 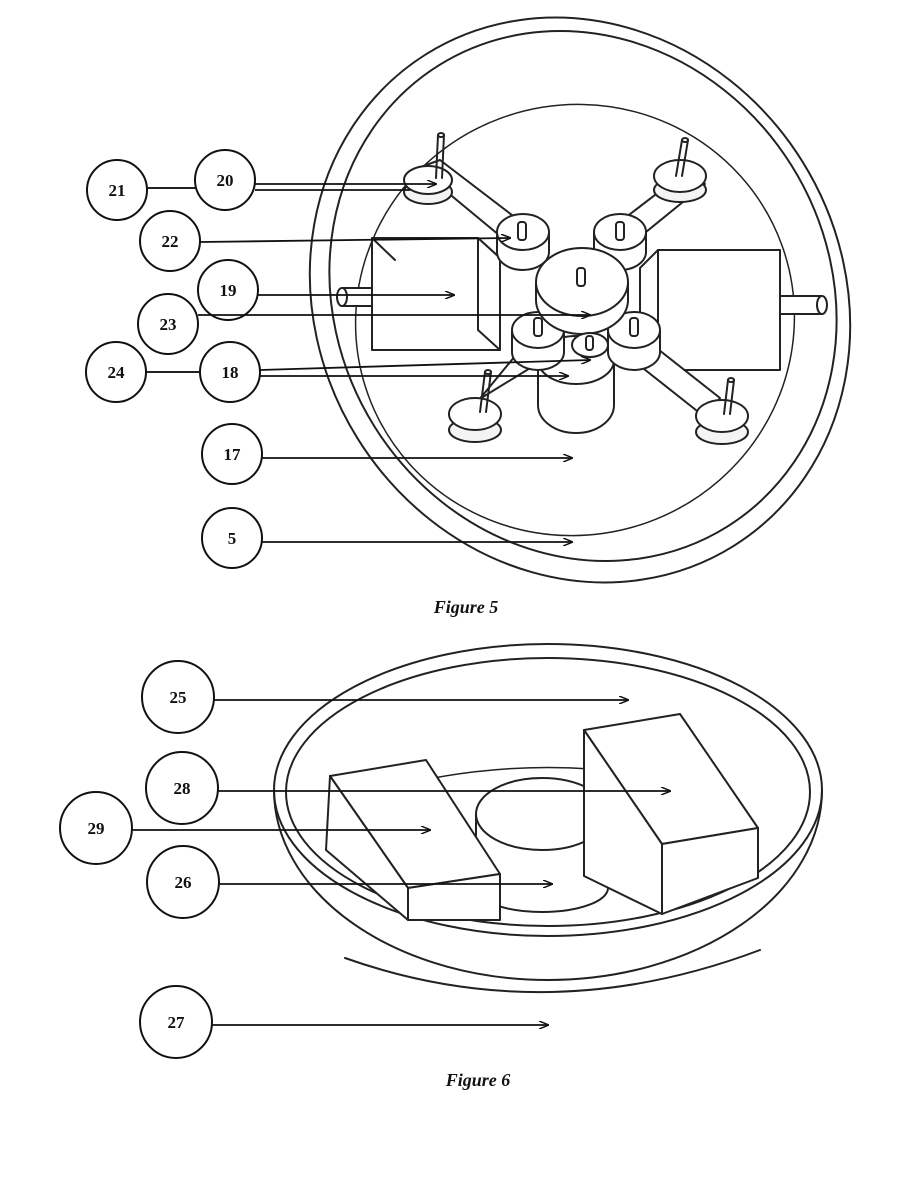 I want to click on callout-label-25: 25, so click(x=178, y=697).